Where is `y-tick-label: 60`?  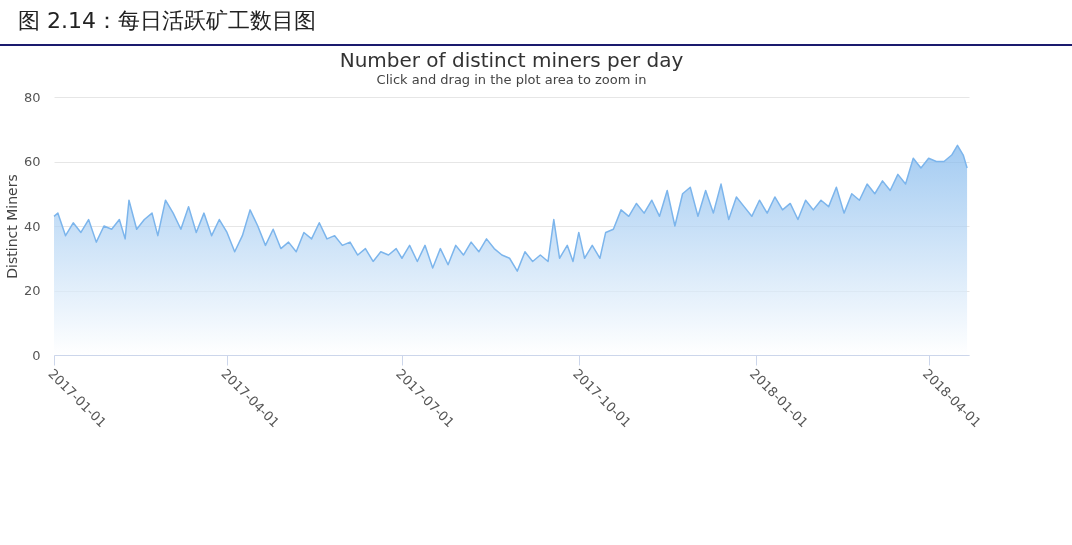
y-tick-label: 60 is located at coordinates (32, 161).